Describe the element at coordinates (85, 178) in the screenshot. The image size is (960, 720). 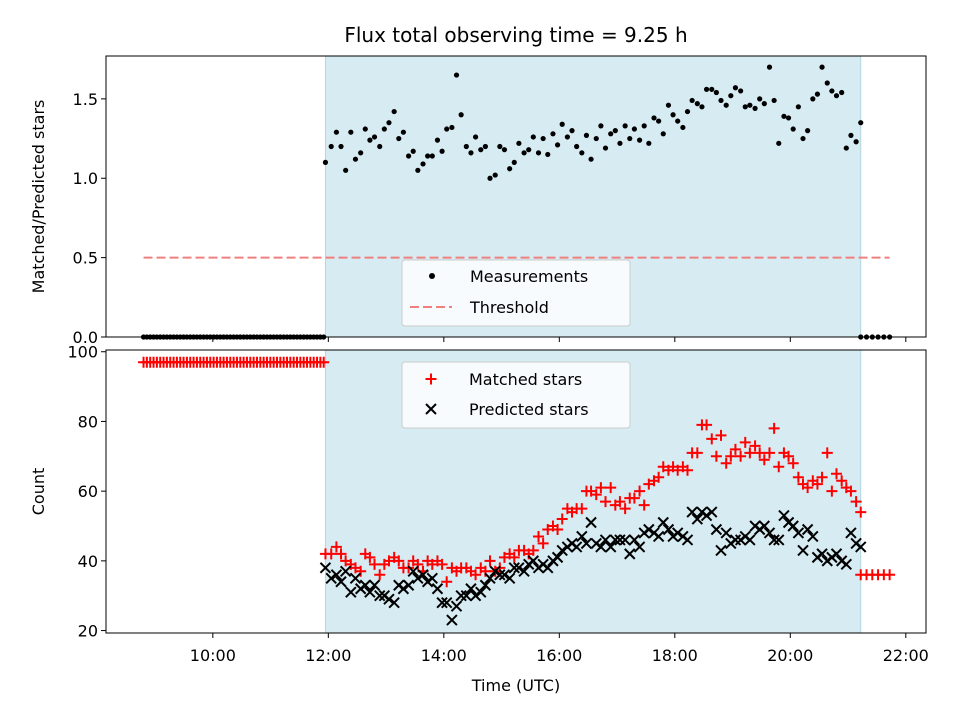
I see `y-tick-label: 1.0` at that location.